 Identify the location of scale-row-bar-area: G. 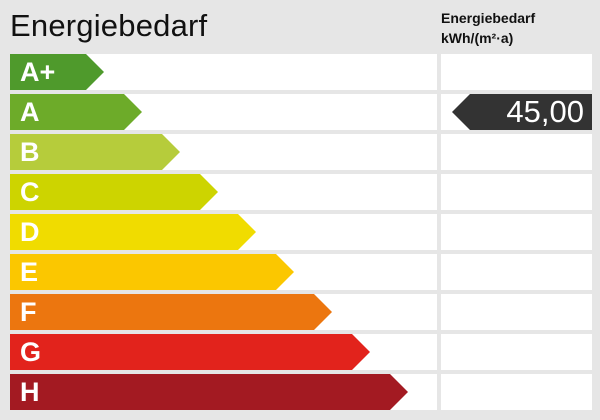
(223, 352).